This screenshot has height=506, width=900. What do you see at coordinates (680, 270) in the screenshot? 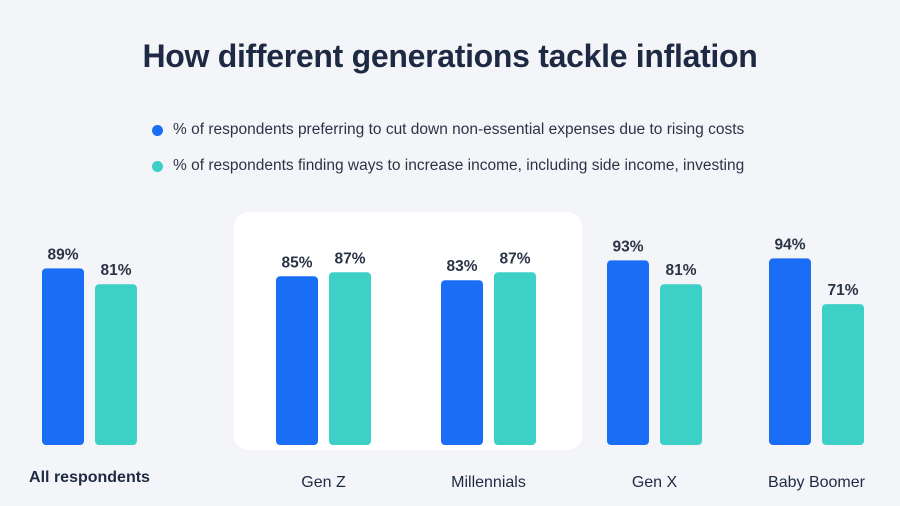
I see `value-label-gen-x-series-2: 81%` at bounding box center [680, 270].